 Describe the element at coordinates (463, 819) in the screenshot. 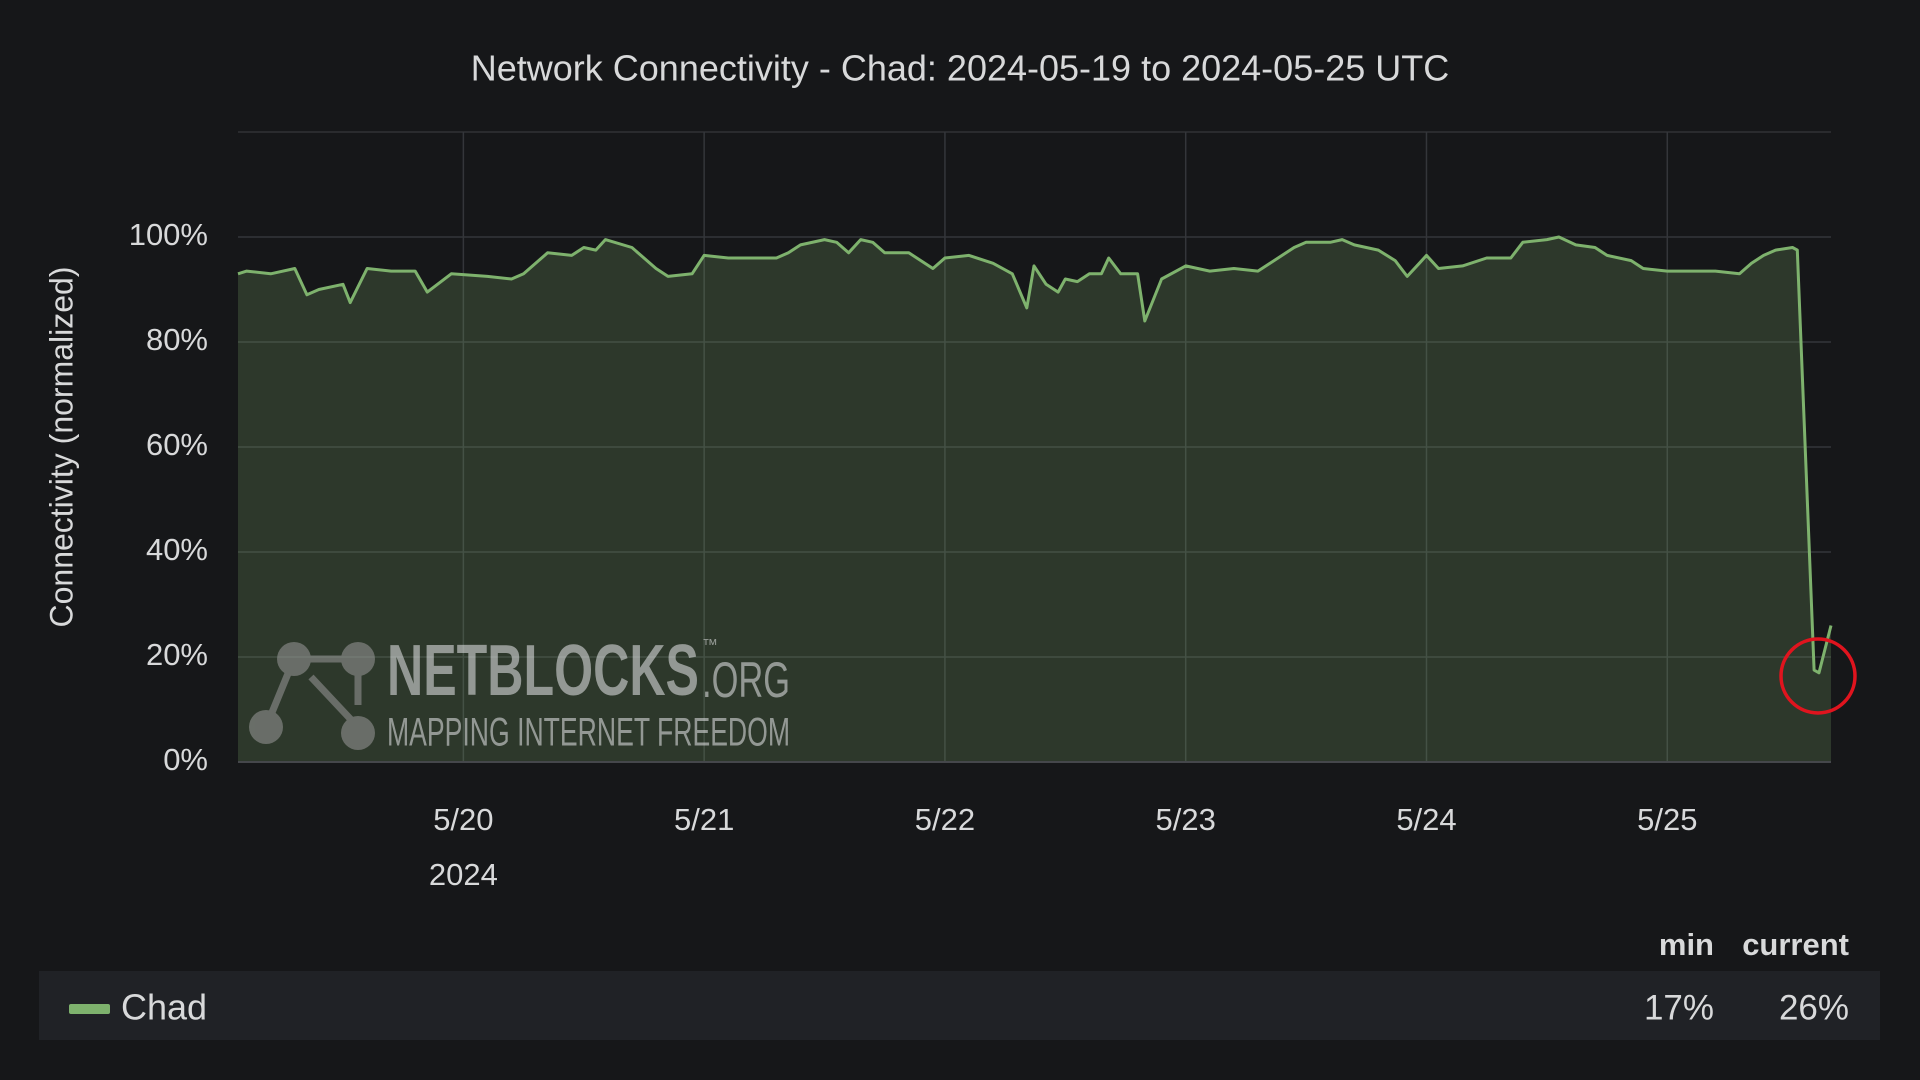

I see `x-tick-label: 5/20` at that location.